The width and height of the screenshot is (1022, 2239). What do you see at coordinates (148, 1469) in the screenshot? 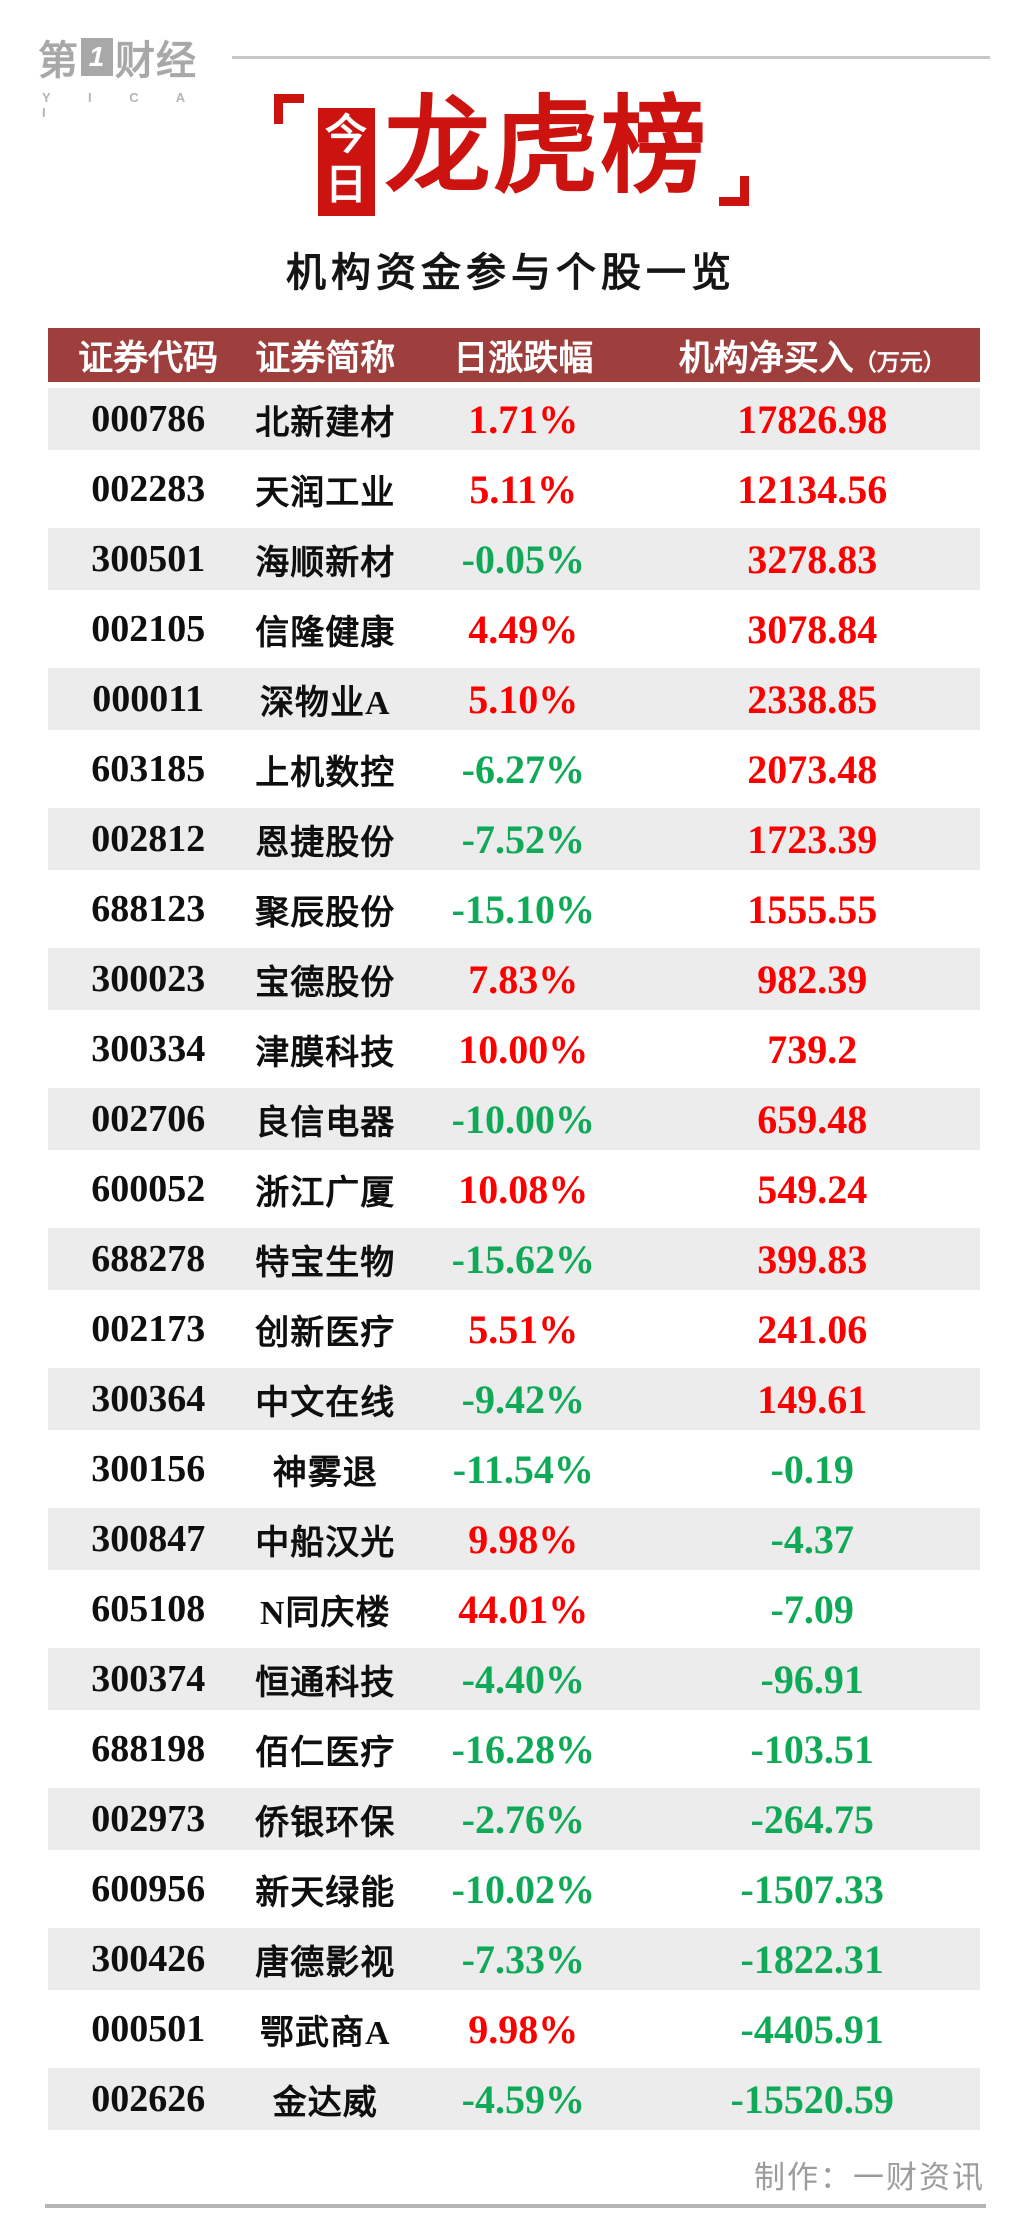
I see `stock-code-cell: 300156` at bounding box center [148, 1469].